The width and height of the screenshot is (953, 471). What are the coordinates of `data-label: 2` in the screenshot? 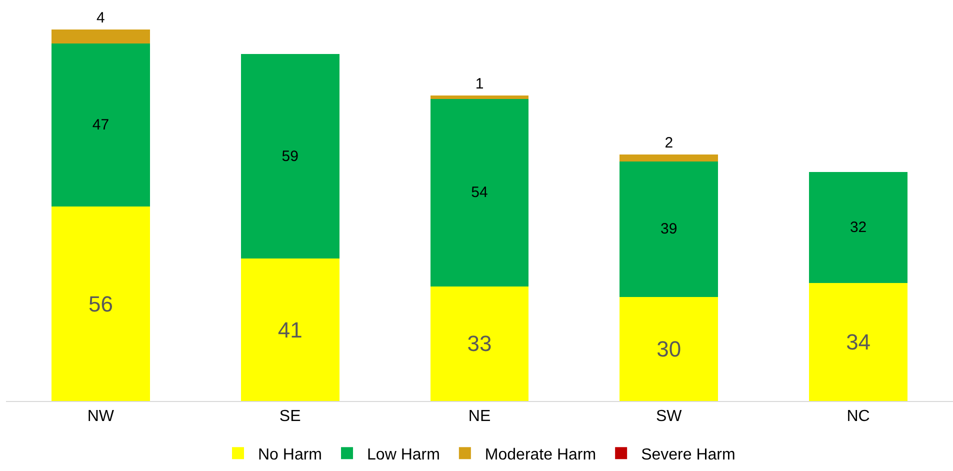 It's located at (669, 143).